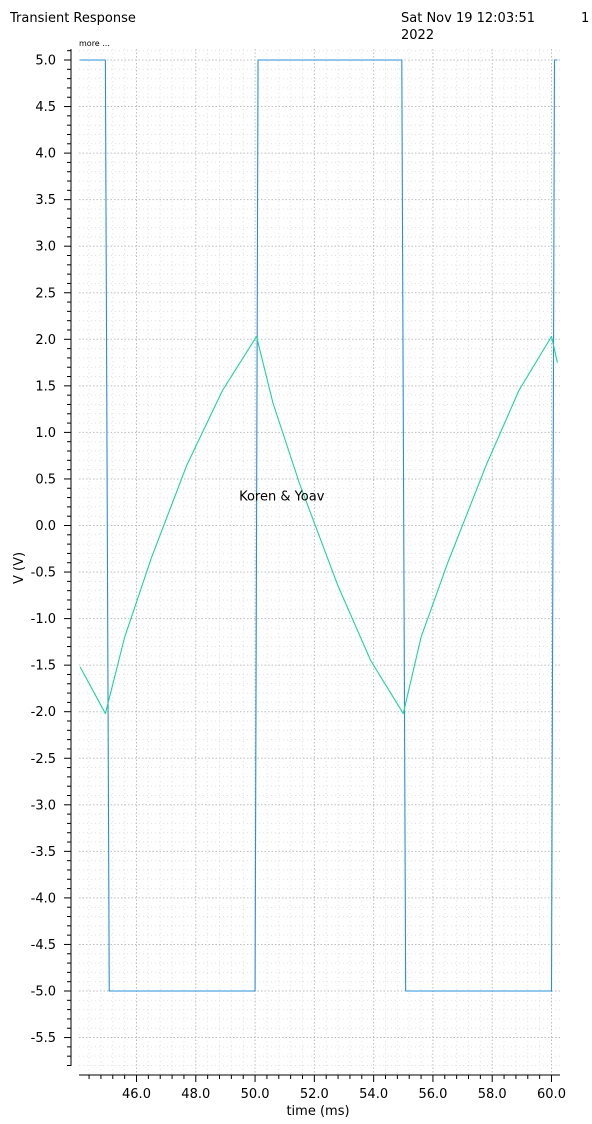  What do you see at coordinates (432, 1094) in the screenshot?
I see `x-tick-label: 56.0` at bounding box center [432, 1094].